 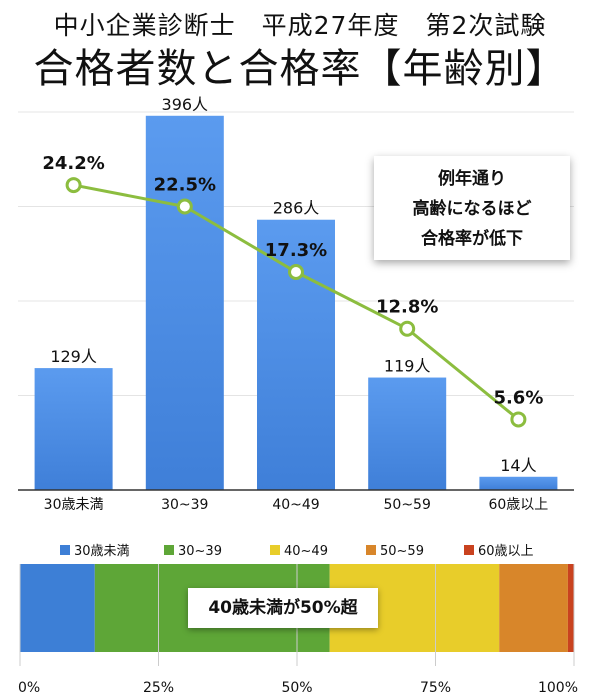 I want to click on rate-label-2: 17.3%, so click(x=296, y=250).